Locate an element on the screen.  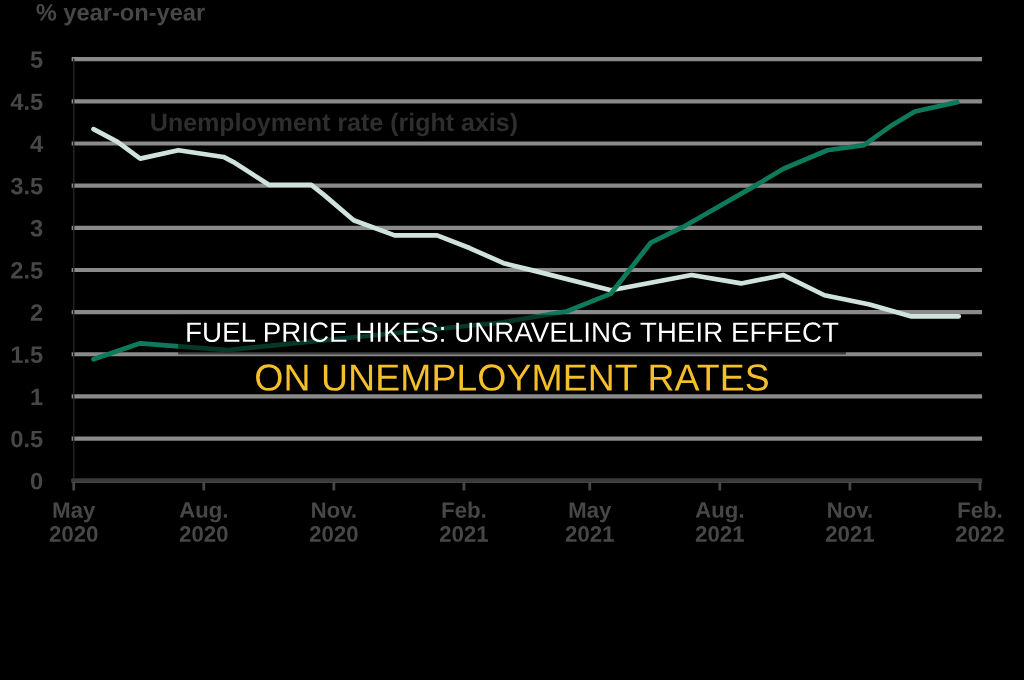
y-tick-label: 4.5 is located at coordinates (26, 102).